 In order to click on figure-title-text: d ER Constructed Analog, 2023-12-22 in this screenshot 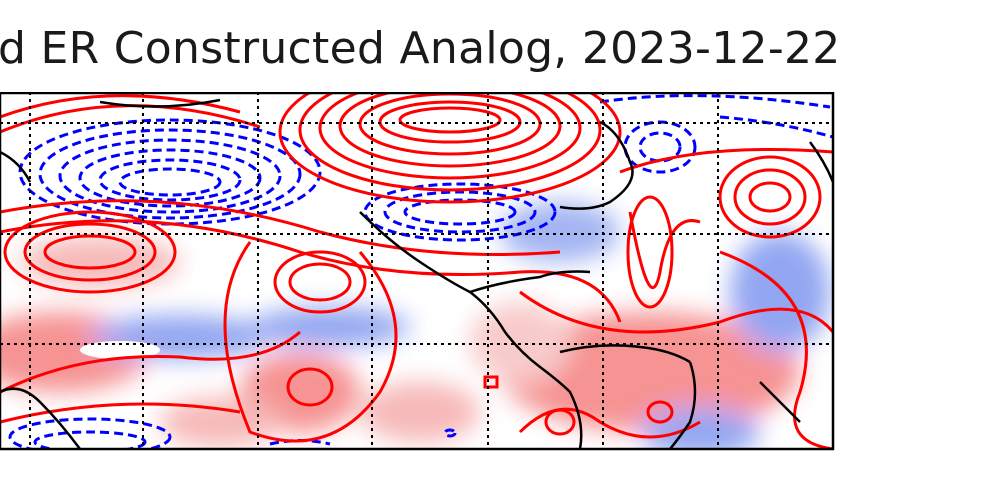, I will do `click(420, 48)`.